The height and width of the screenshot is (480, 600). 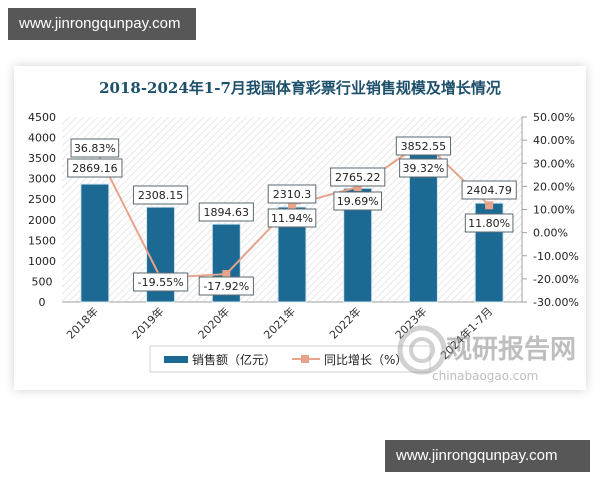 I want to click on right-axis-tick: 10.00%, so click(x=554, y=210).